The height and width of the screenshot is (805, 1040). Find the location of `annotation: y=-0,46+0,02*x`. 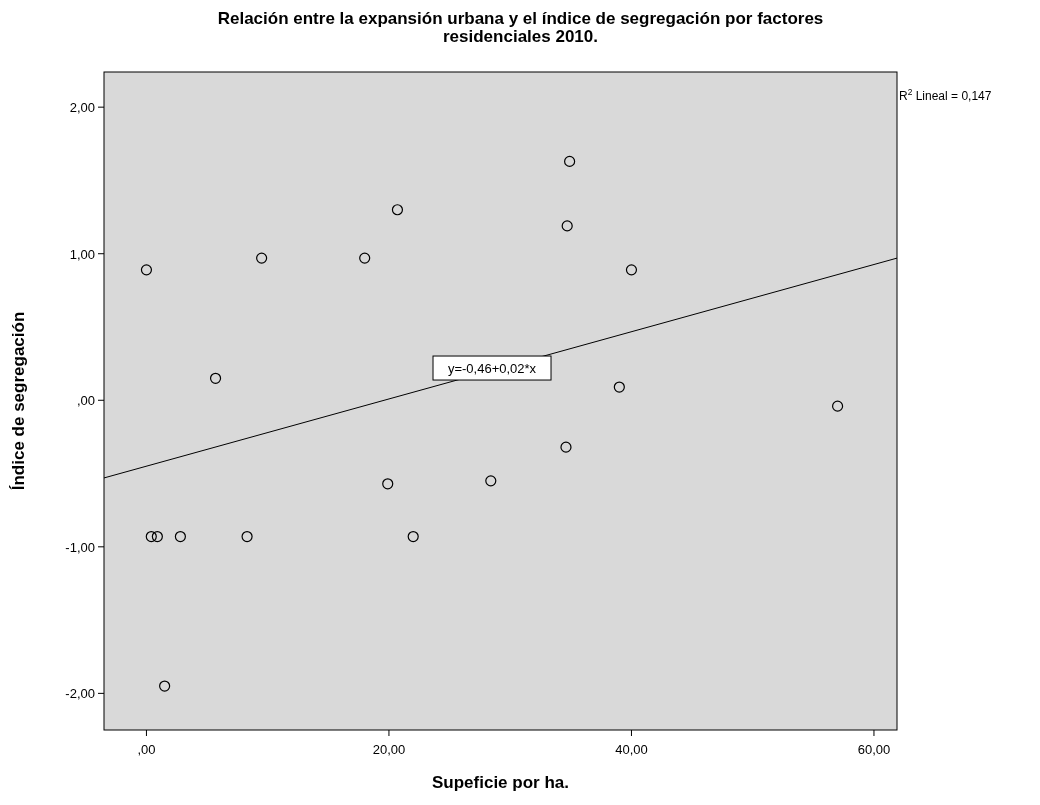

annotation: y=-0,46+0,02*x is located at coordinates (492, 369).